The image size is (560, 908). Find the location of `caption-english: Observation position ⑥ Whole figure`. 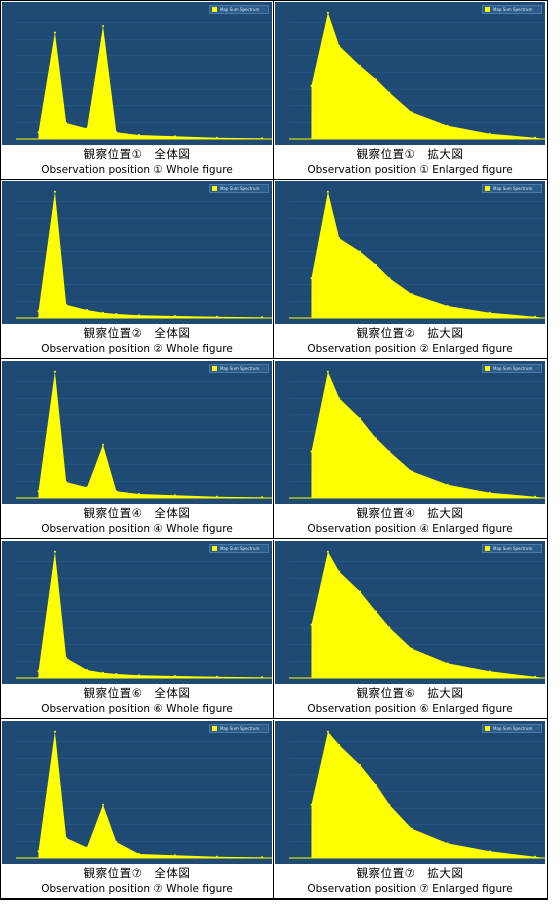

caption-english: Observation position ⑥ Whole figure is located at coordinates (137, 709).